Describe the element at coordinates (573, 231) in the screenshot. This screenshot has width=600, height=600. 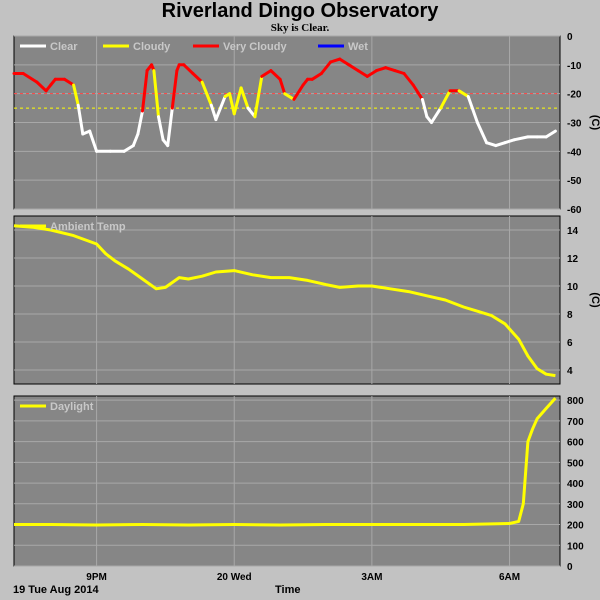
I see `y-tick-label: 14` at that location.